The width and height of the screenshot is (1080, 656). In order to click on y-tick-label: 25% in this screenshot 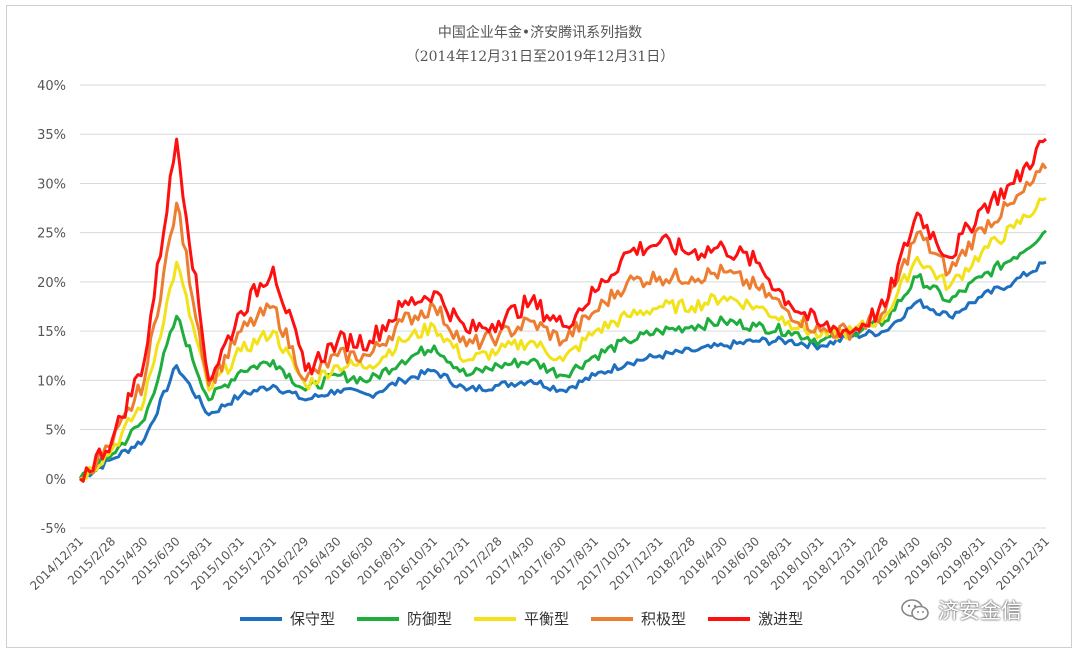, I will do `click(51, 234)`.